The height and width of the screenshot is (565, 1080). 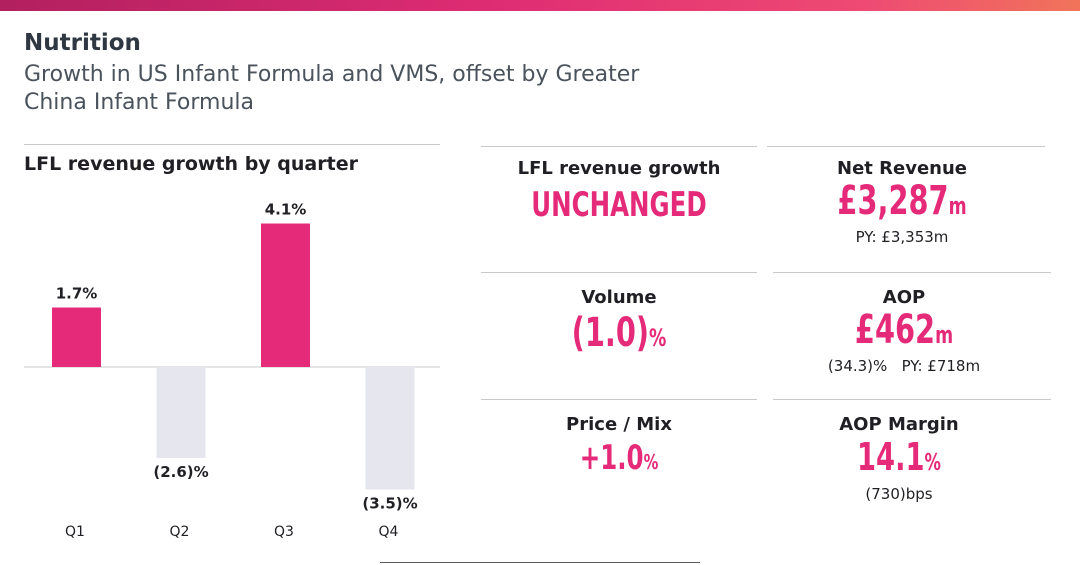 What do you see at coordinates (891, 457) in the screenshot?
I see `kpi-value-text: 14.1` at bounding box center [891, 457].